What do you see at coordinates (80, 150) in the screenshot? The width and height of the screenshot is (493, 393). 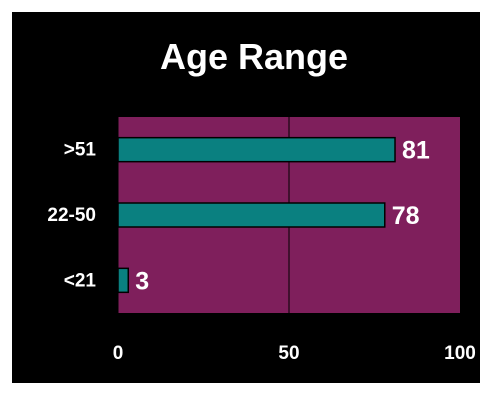 I see `y-tick-label-0: >51` at bounding box center [80, 150].